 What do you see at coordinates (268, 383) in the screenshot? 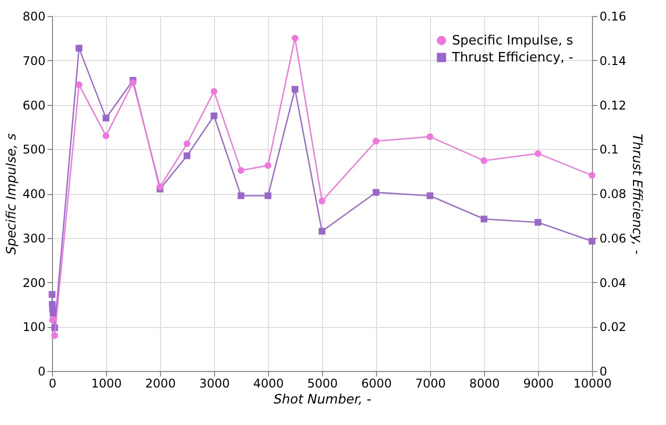
I see `x-tick-label: 4000` at bounding box center [268, 383].